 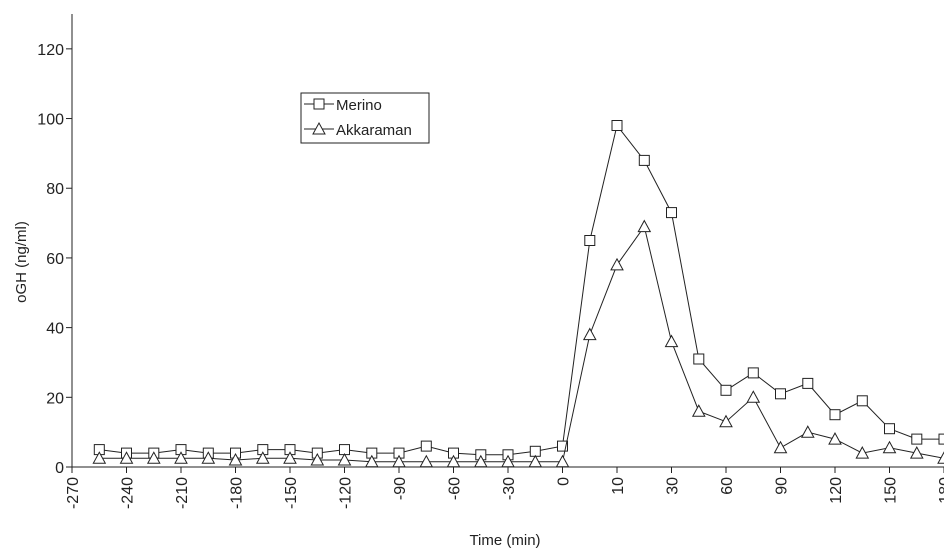 I want to click on y-tick-label: 100, so click(x=50, y=120).